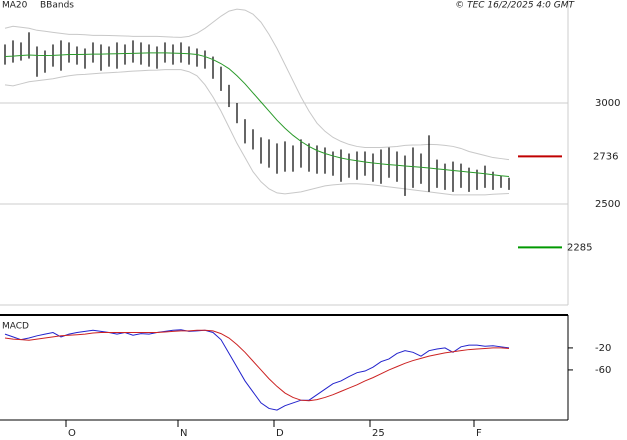  I want to click on x-tick-label: O, so click(72, 433).